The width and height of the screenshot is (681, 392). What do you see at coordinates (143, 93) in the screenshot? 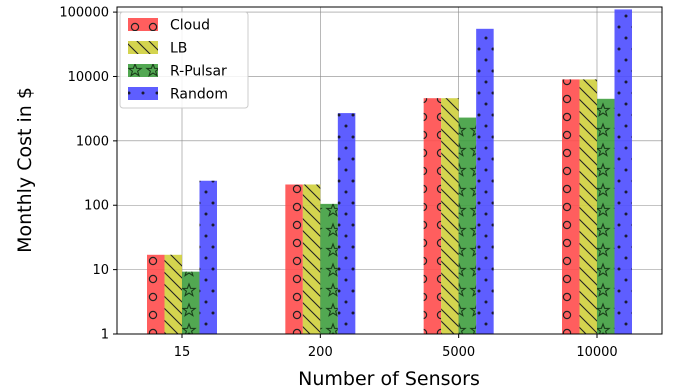
I see `legend-swatch-hatch-random` at bounding box center [143, 93].